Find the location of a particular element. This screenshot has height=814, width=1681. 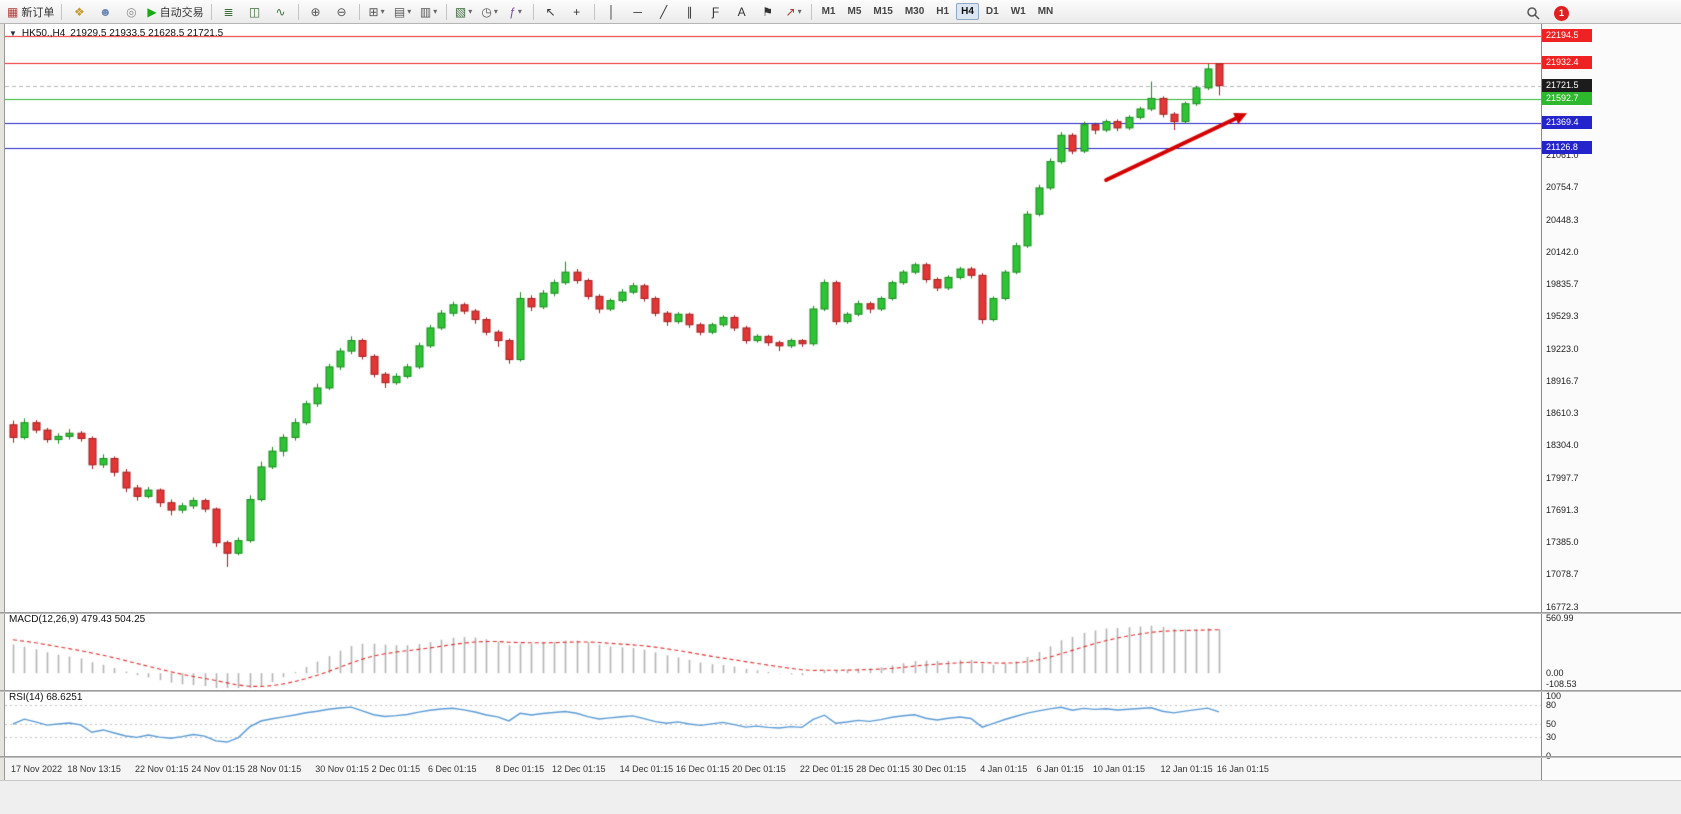

rsi-scale-label: 50 is located at coordinates (1551, 724).